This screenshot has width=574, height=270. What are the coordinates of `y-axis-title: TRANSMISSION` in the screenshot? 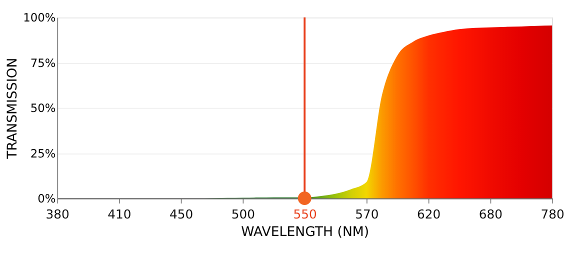 It's located at (12, 109).